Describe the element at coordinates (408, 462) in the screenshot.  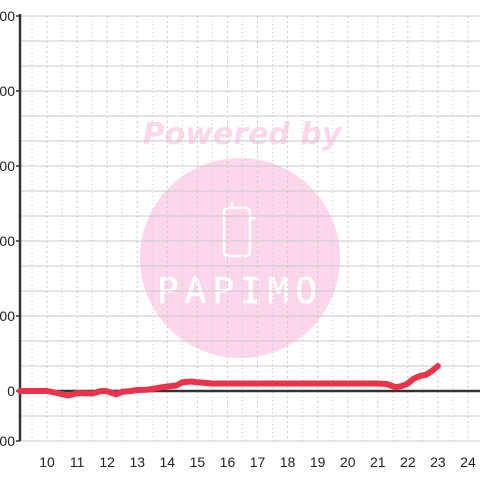
I see `x-tick-label: 22` at that location.